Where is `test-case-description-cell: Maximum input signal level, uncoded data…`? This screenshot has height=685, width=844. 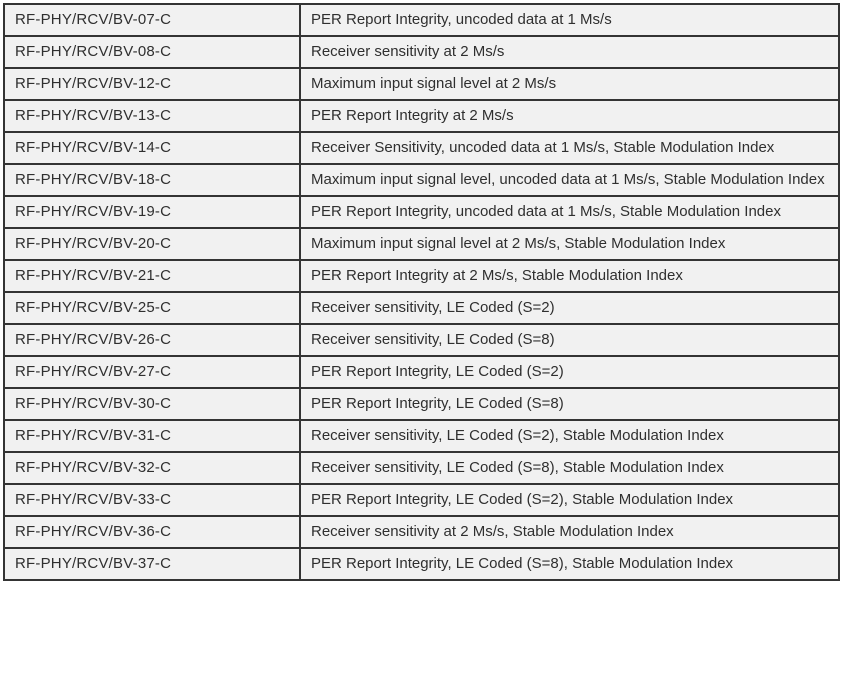
test-case-description-cell: Maximum input signal level, uncoded data… is located at coordinates (569, 180).